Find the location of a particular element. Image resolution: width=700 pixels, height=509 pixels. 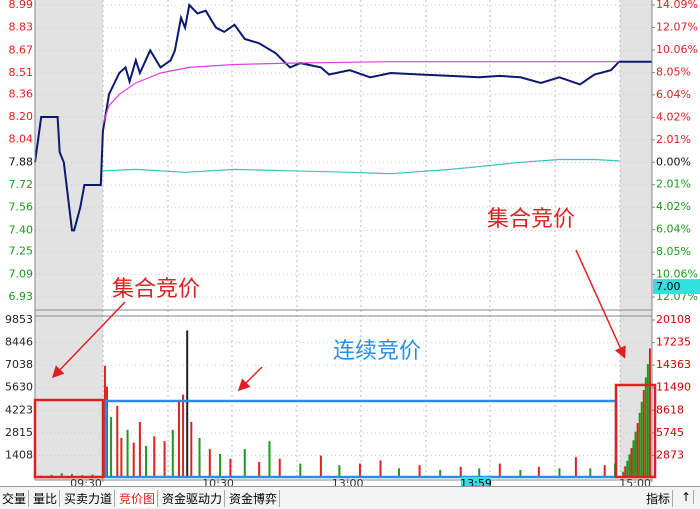

tab: 买卖力道 is located at coordinates (89, 498).